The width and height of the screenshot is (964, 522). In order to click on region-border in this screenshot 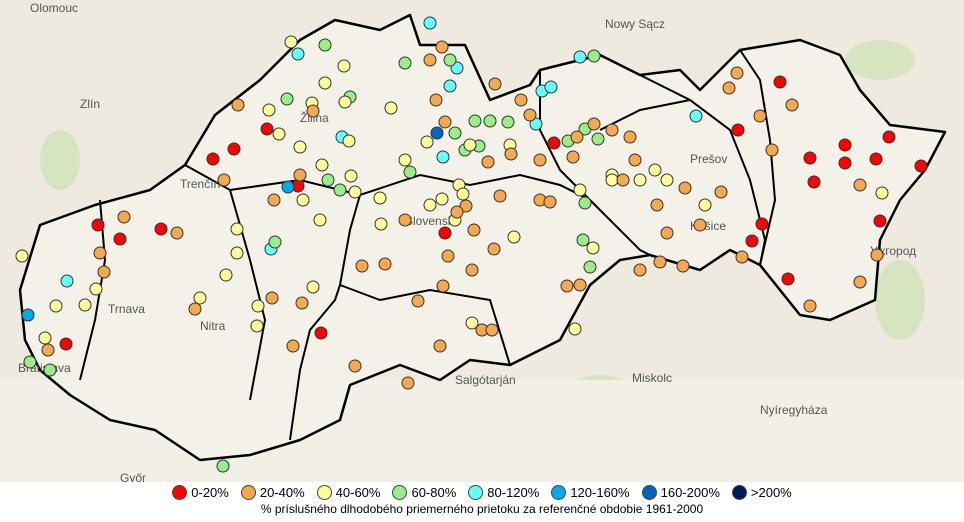, I will do `click(417, 210)`.